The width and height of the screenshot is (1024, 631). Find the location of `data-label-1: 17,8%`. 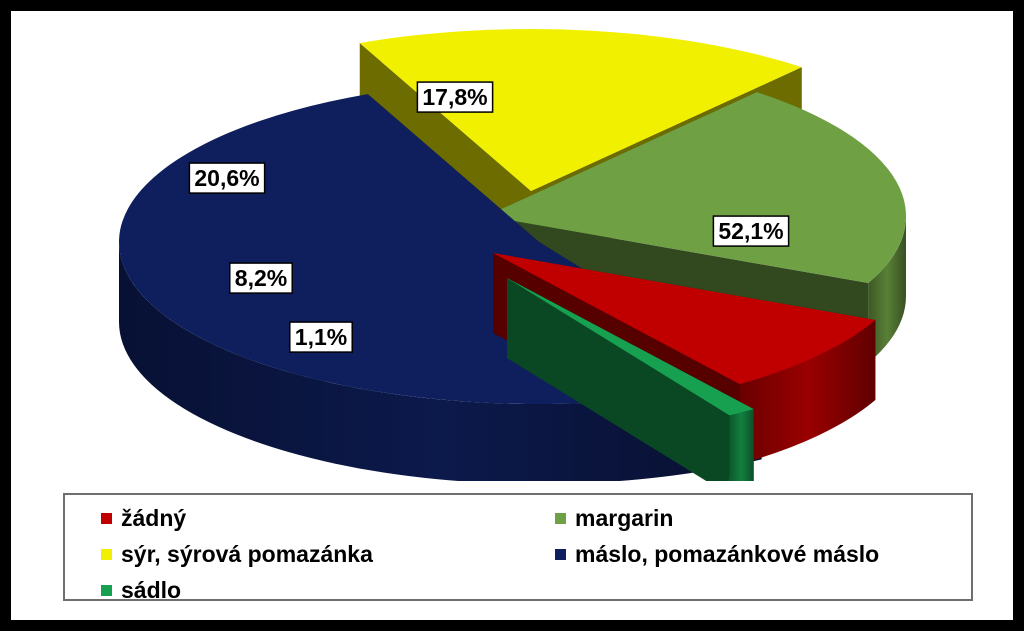

data-label-1: 17,8% is located at coordinates (455, 97).